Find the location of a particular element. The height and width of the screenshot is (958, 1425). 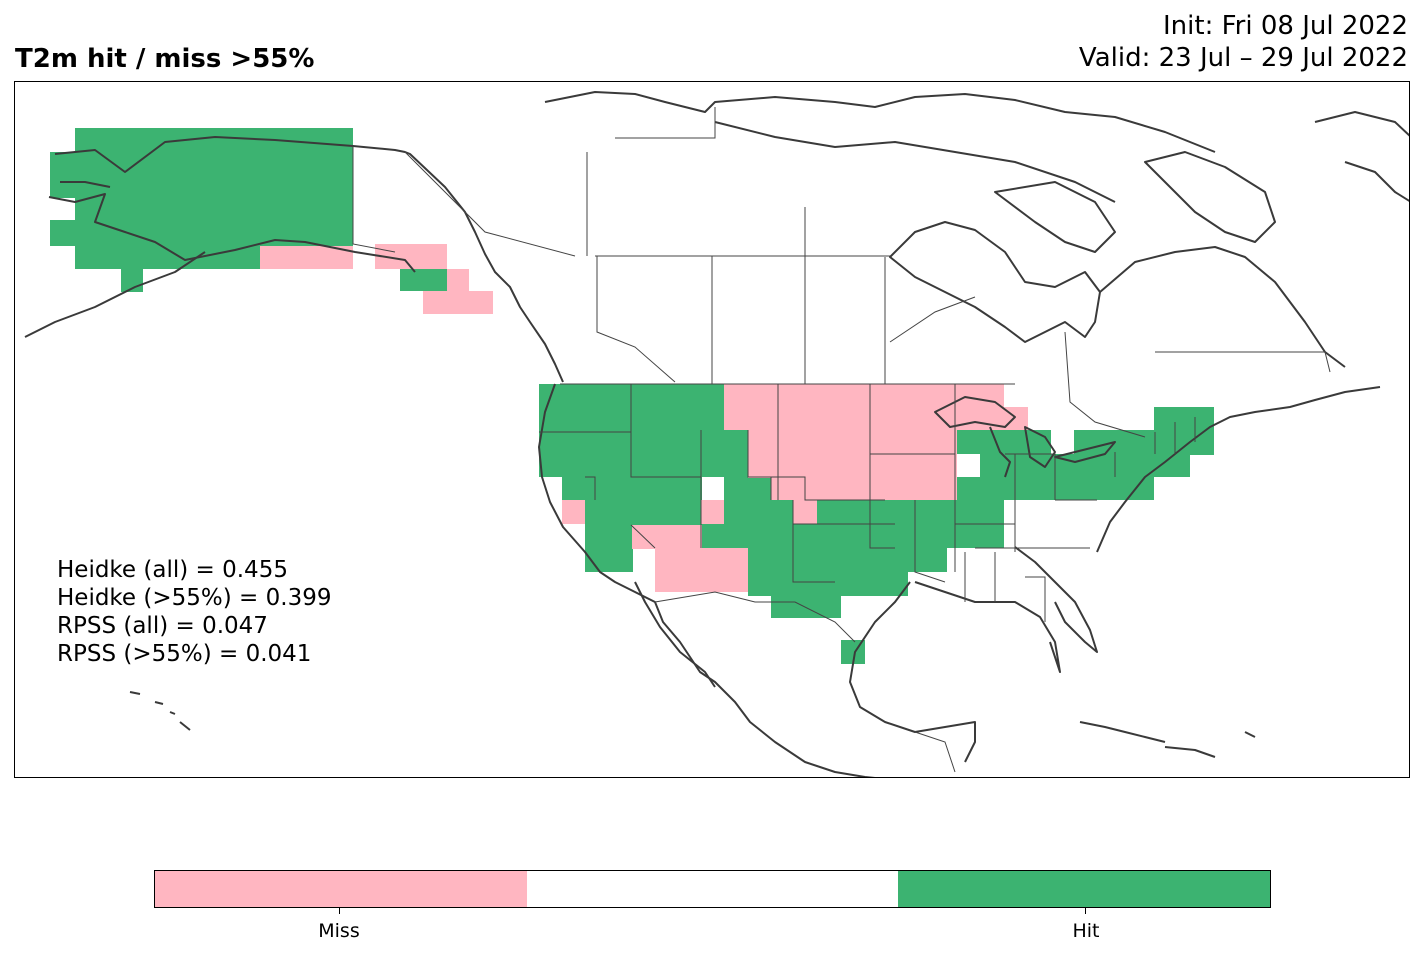

init-date: Init: Fri 08 Jul 2022 is located at coordinates (1285, 26).